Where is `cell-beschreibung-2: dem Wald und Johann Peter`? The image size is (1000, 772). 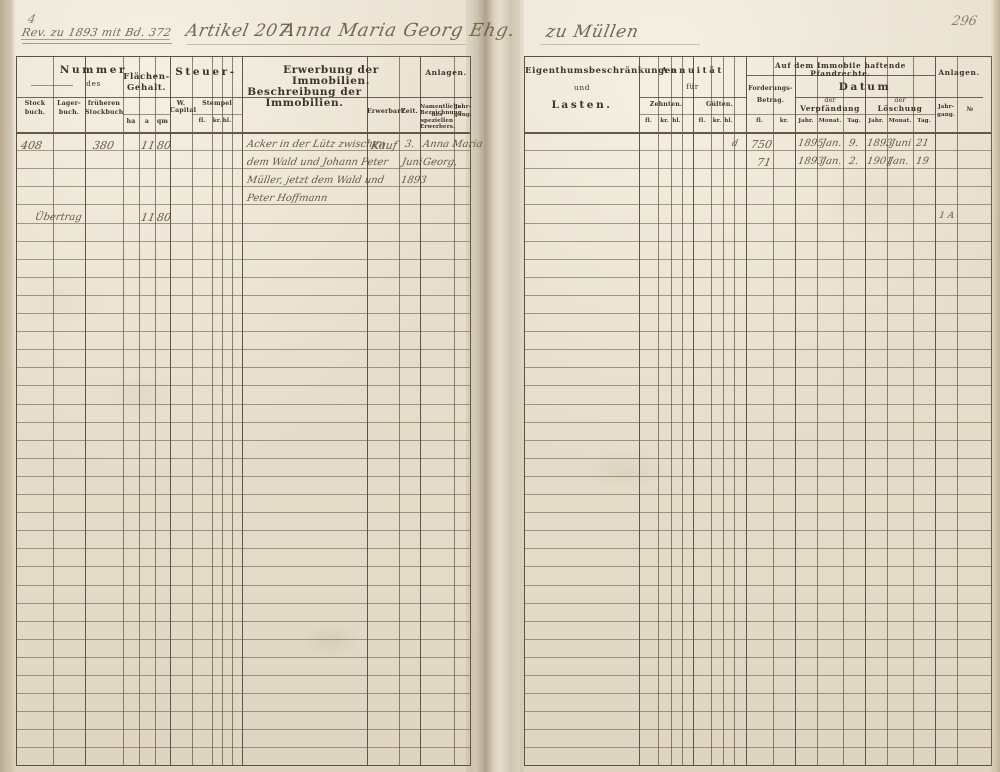 cell-beschreibung-2: dem Wald und Johann Peter is located at coordinates (317, 162).